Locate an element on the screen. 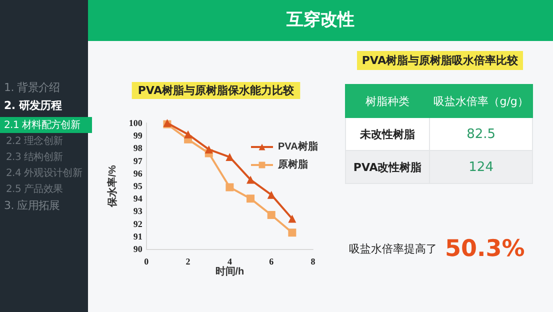 The image size is (553, 312). text: 2.5 产品效果 is located at coordinates (34, 189).